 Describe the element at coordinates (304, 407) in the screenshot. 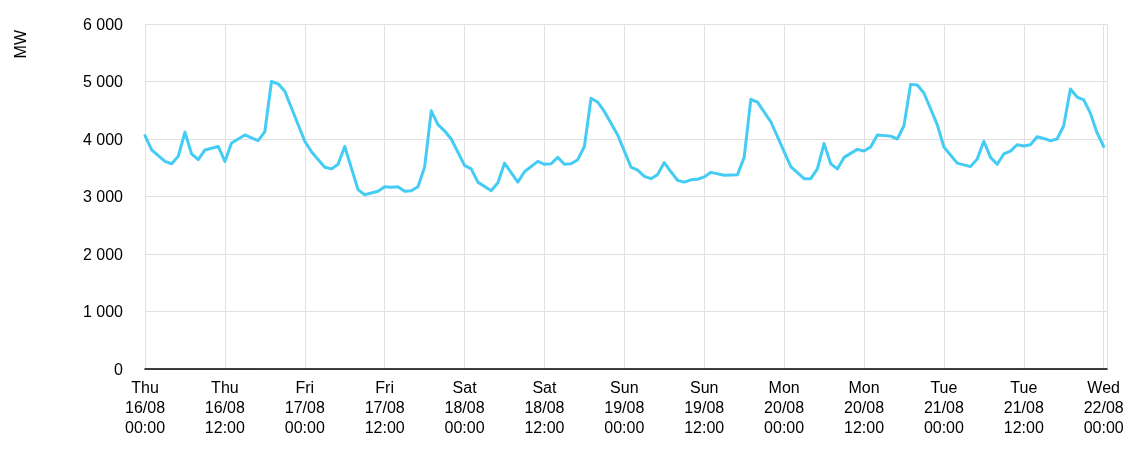

I see `x-tick-label: Fri 17/08 00:00` at that location.